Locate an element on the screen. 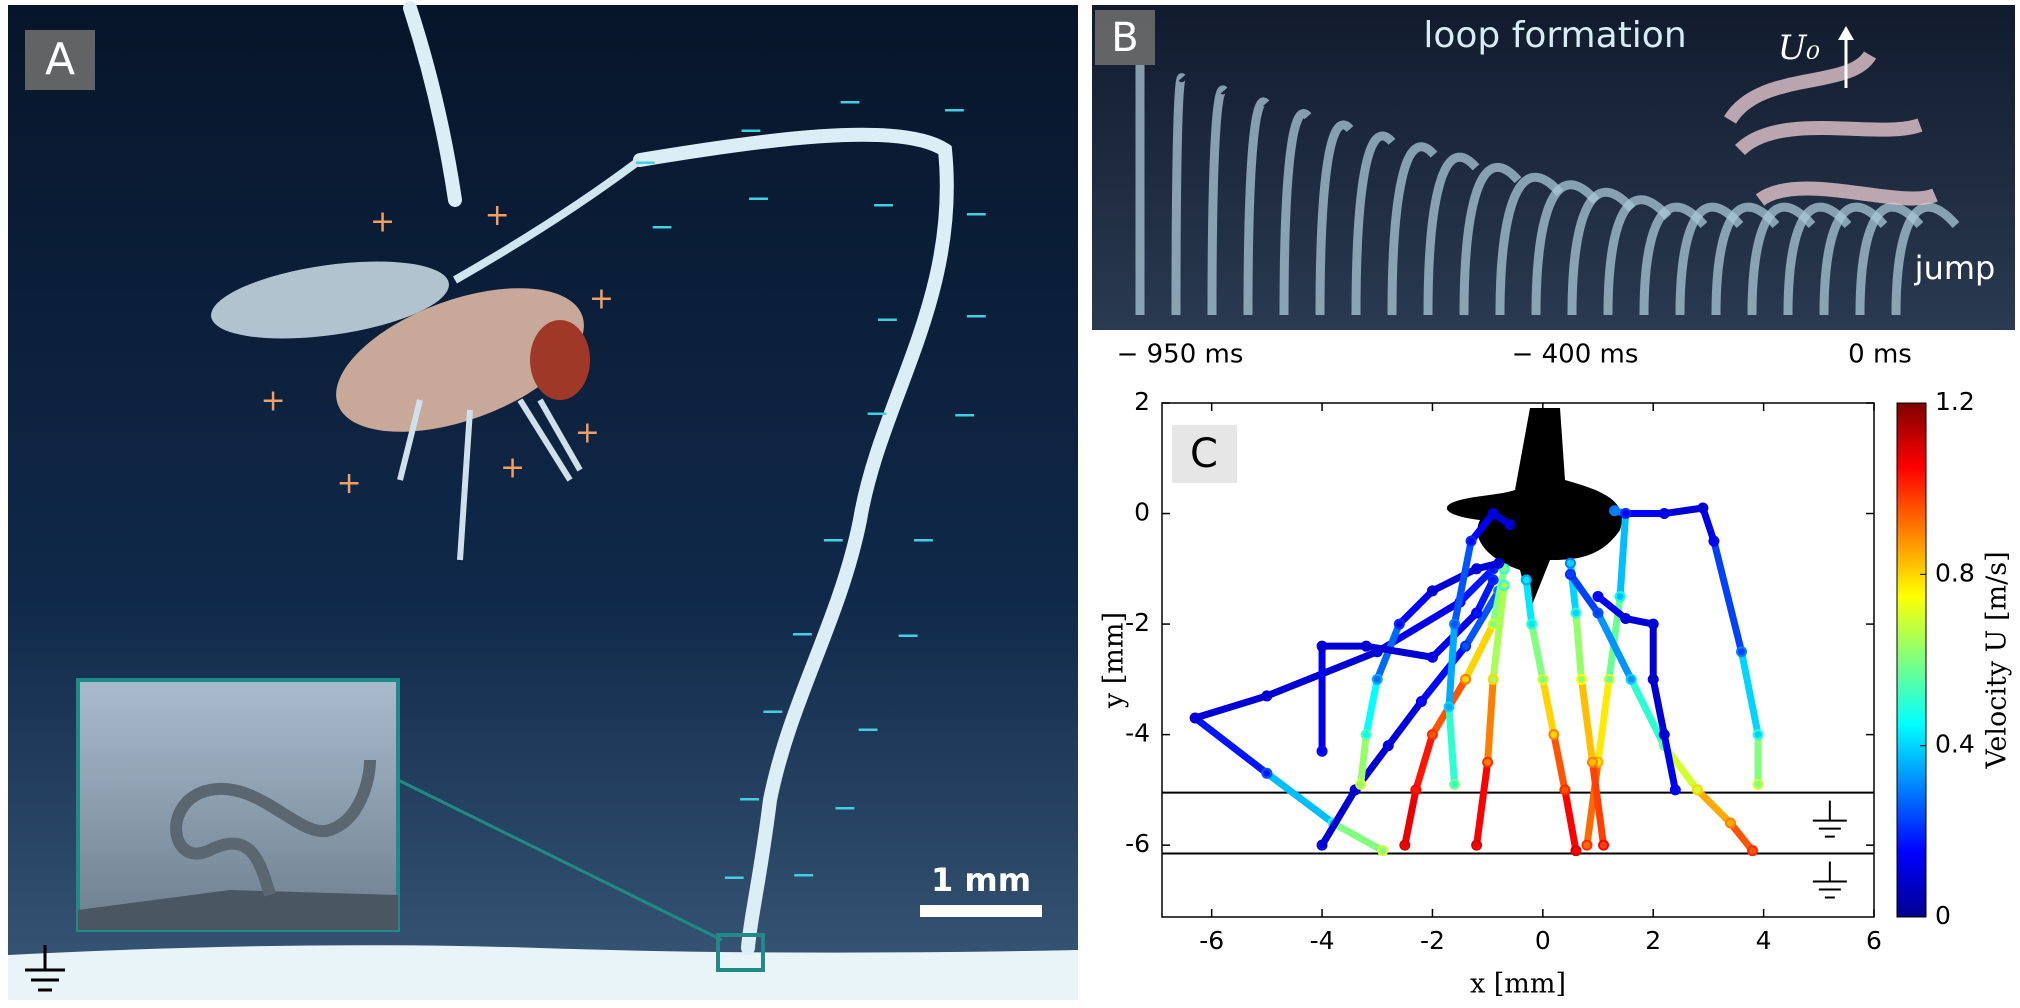 This screenshot has width=2020, height=1008. negative-signs: − −−−−−− −− −− −− −− −−−− −− − is located at coordinates (811, 490).